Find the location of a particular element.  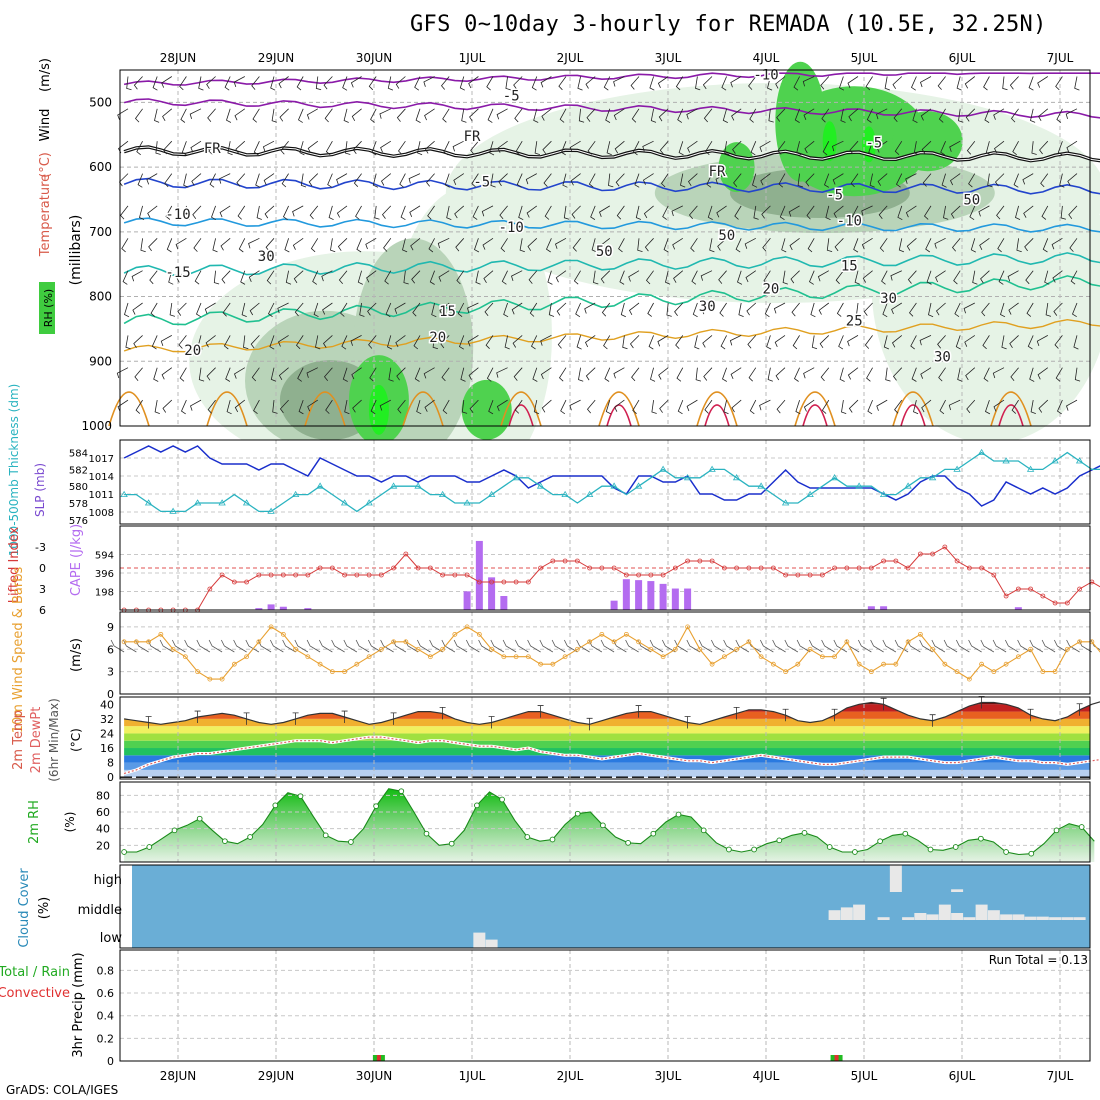

thickness-tick-label: 582 is located at coordinates (78, 470).